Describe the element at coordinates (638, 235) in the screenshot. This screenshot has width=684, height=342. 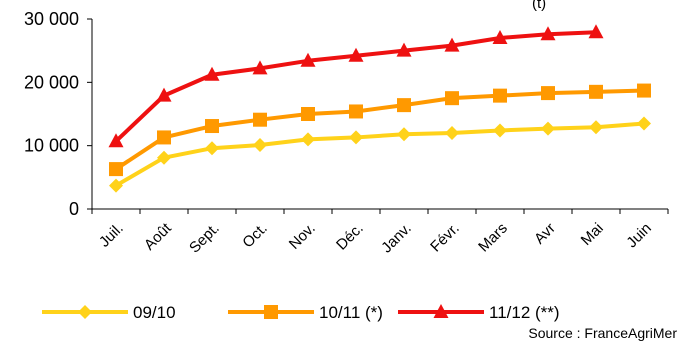
I see `x-tick-label: Juin` at that location.